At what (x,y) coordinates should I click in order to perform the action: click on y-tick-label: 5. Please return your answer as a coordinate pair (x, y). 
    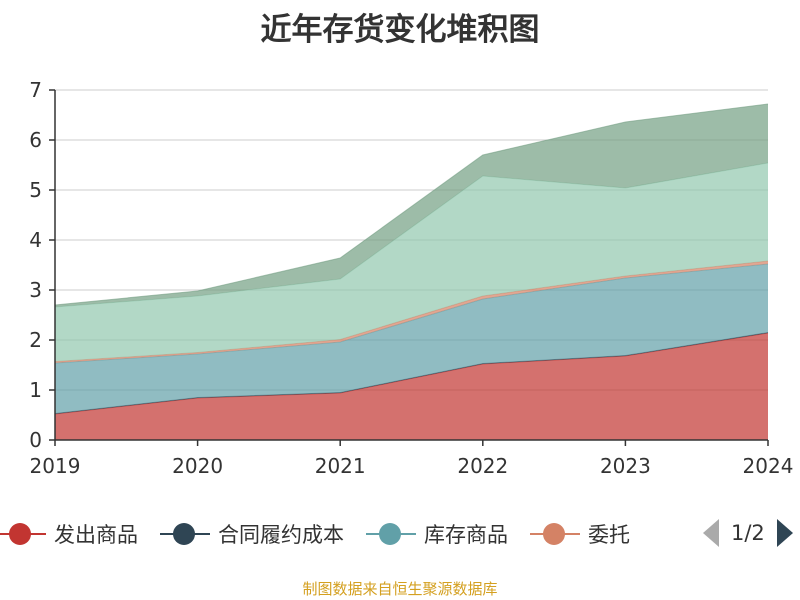
    Looking at the image, I should click on (35, 190).